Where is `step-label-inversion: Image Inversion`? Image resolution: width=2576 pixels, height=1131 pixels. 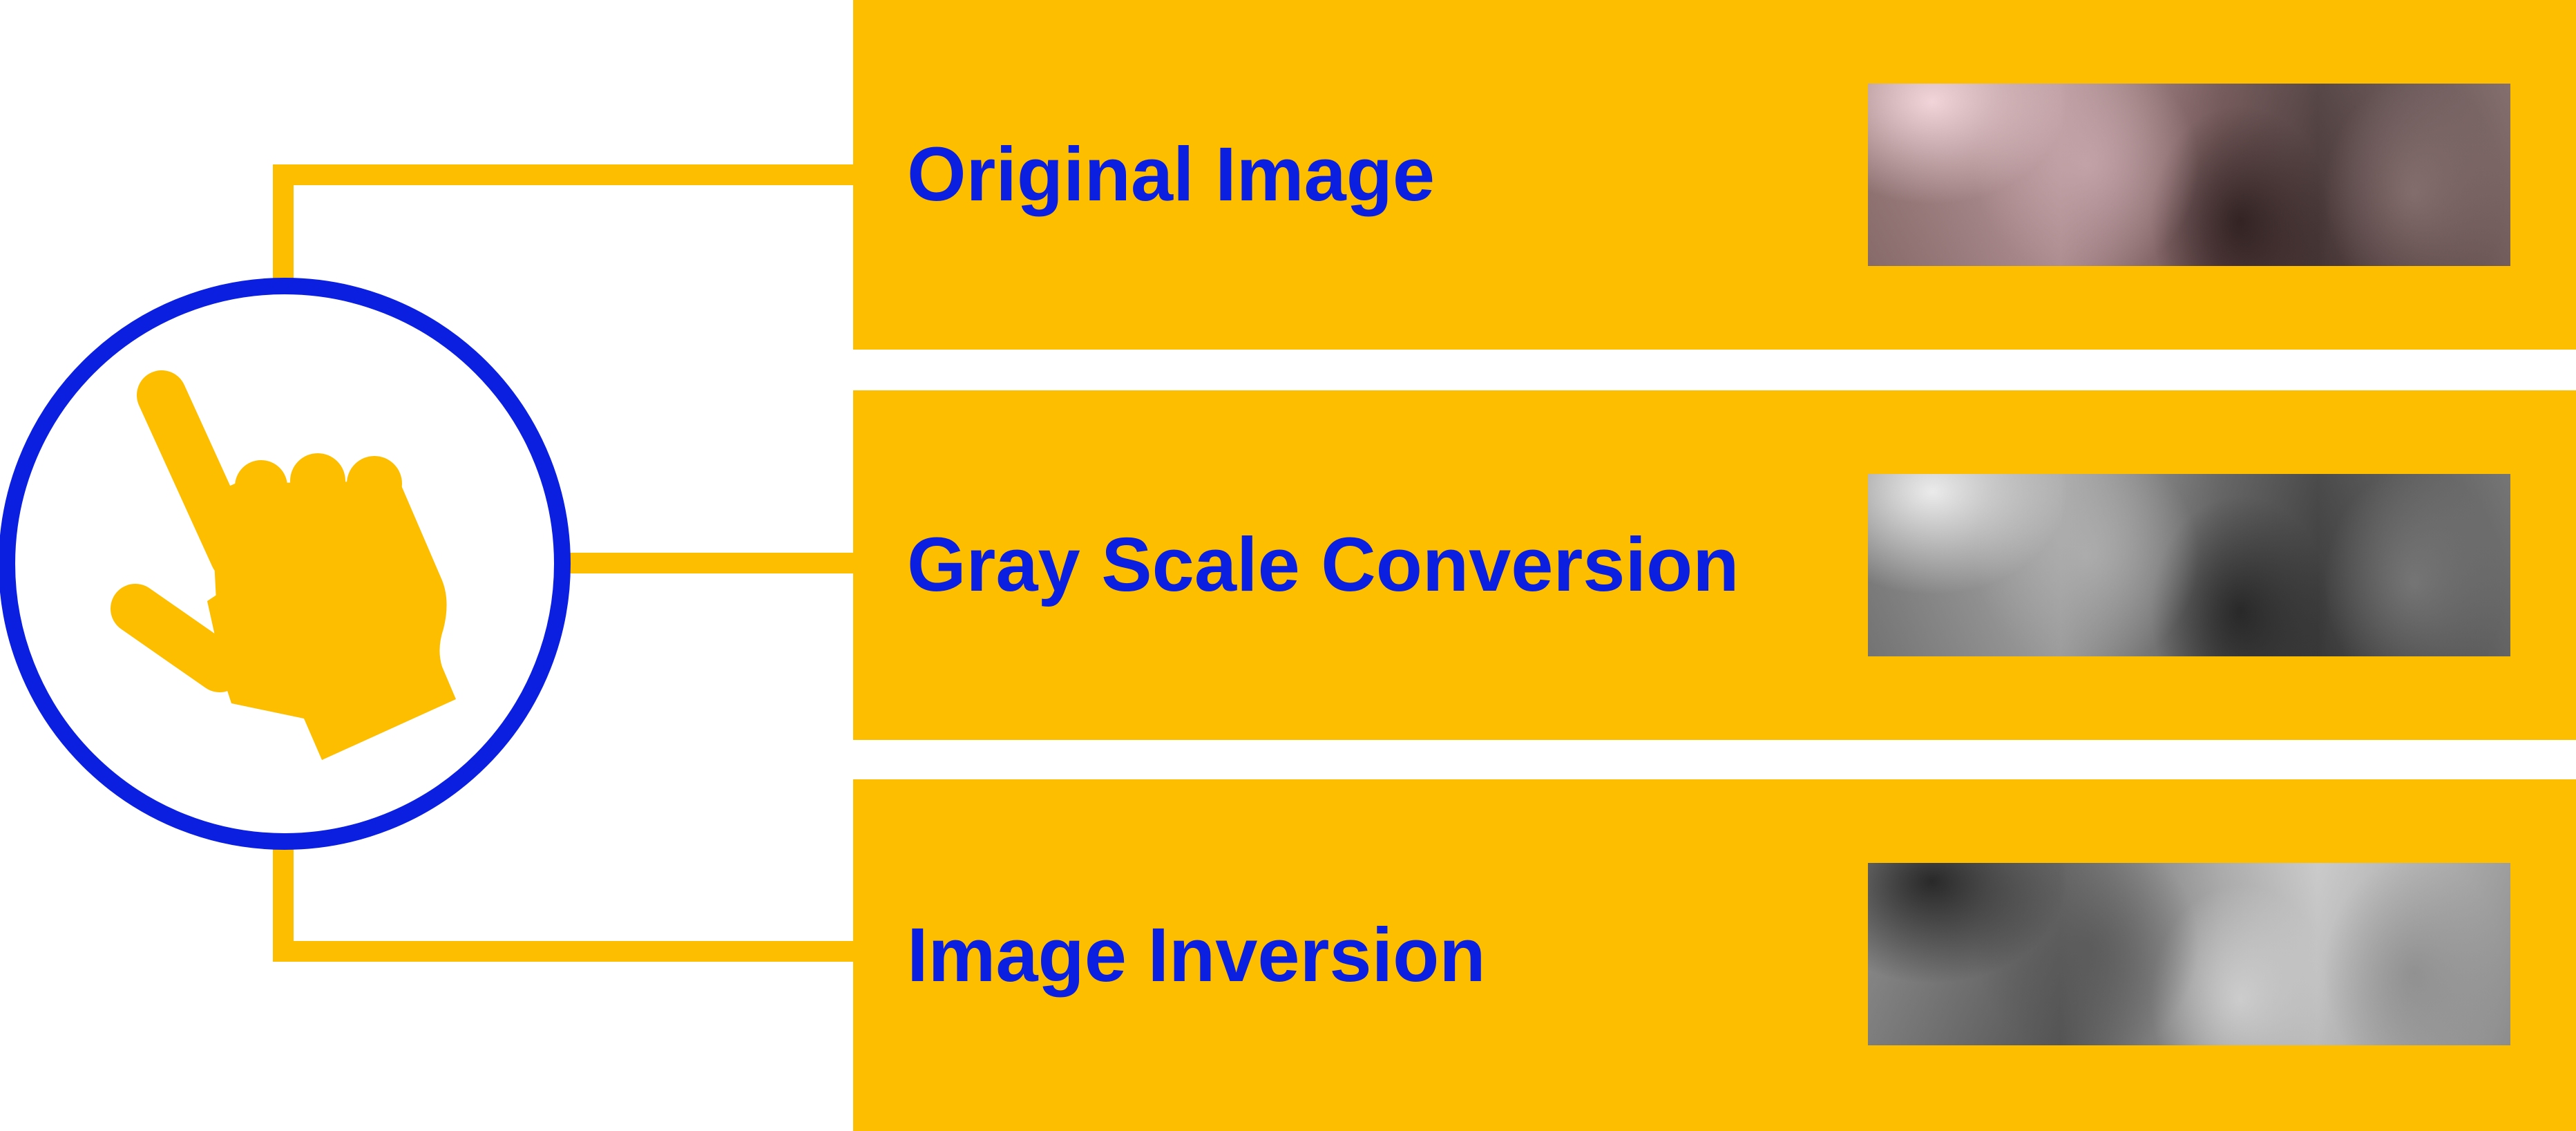
step-label-inversion: Image Inversion is located at coordinates (1196, 955).